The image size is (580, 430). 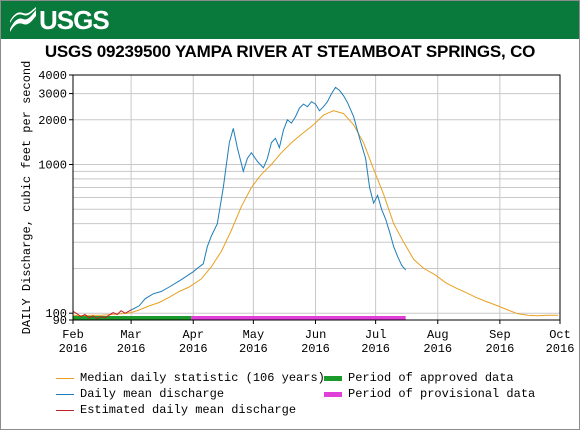 What do you see at coordinates (102, 314) in the screenshot?
I see `series-line` at bounding box center [102, 314].